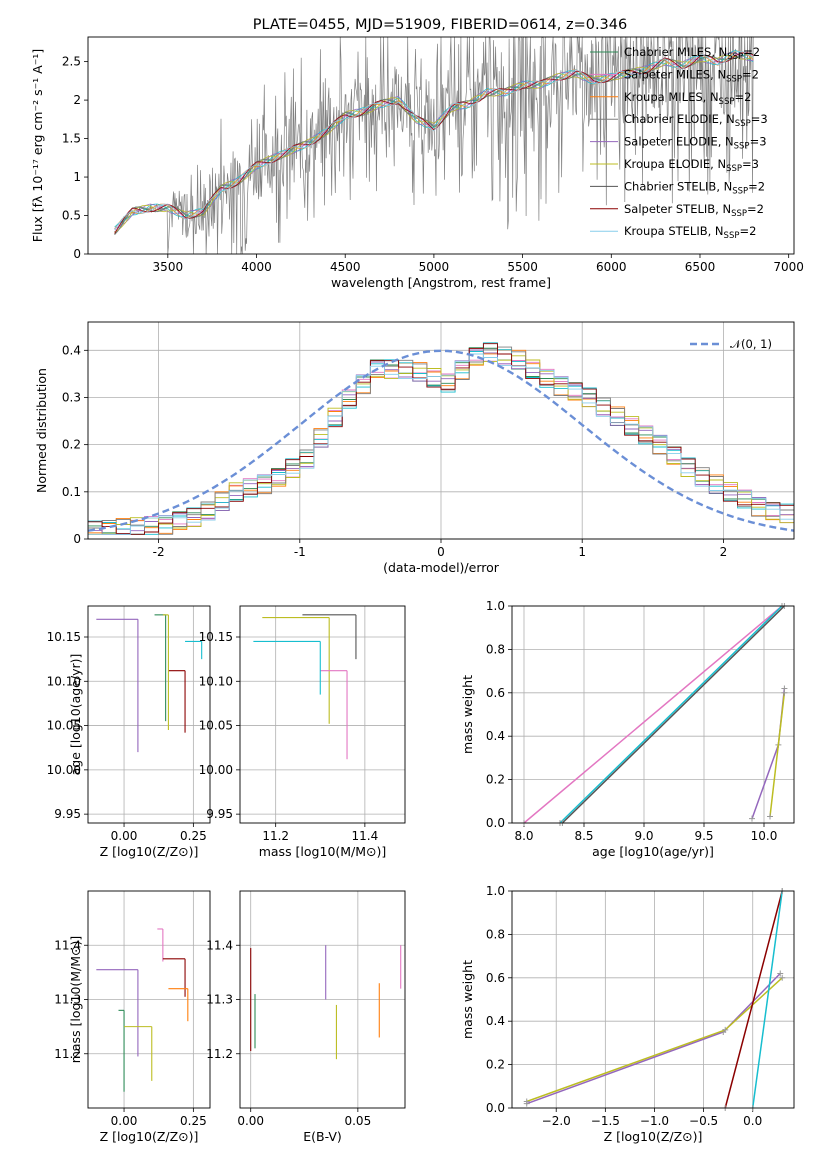 This screenshot has width=819, height=1170. Describe the element at coordinates (643, 836) in the screenshot. I see `x-tick-label: 9.0` at that location.